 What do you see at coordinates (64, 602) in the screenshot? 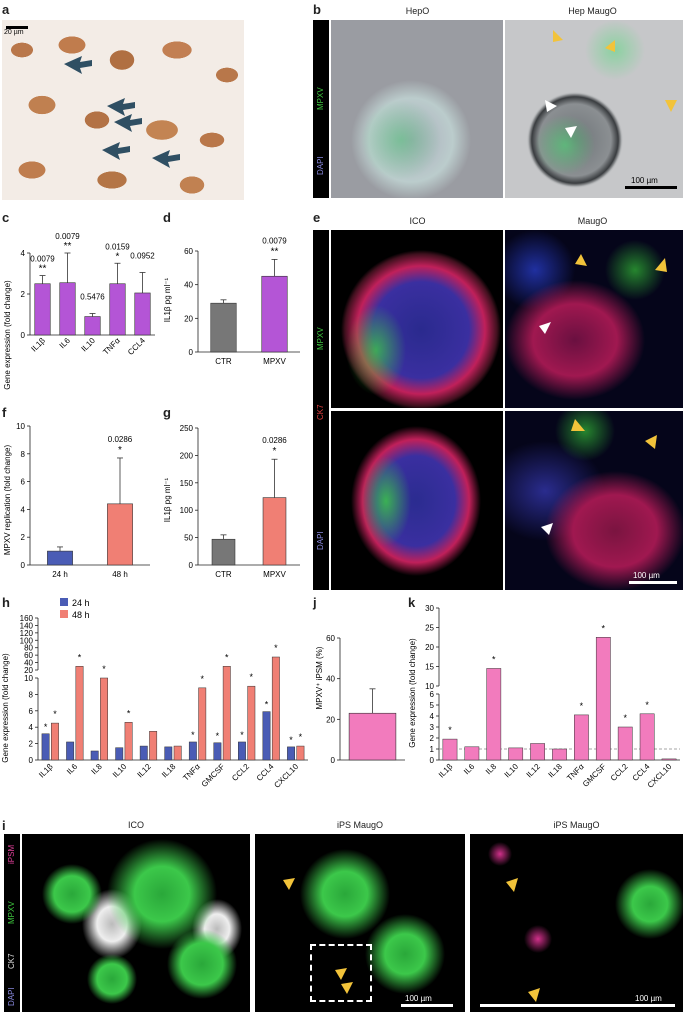
I see `legend-swatch-24h` at bounding box center [64, 602].